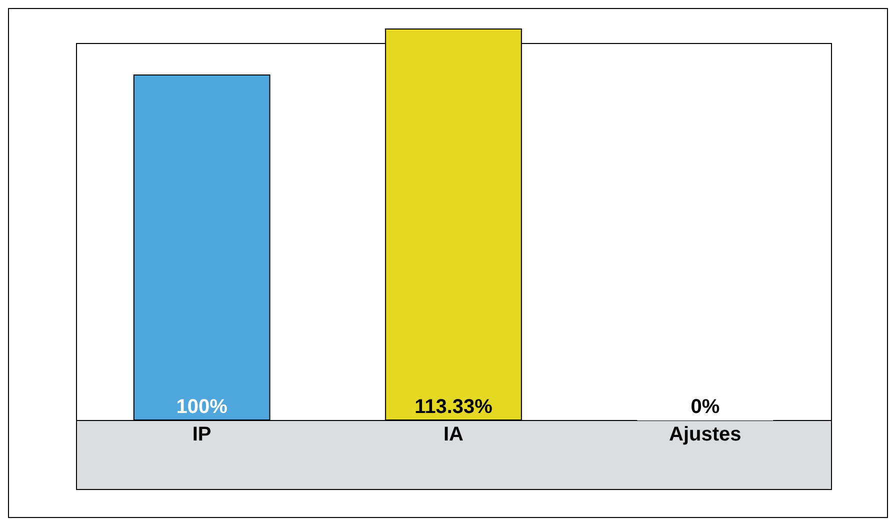  I want to click on x-tick-label: Ajustes, so click(705, 435).